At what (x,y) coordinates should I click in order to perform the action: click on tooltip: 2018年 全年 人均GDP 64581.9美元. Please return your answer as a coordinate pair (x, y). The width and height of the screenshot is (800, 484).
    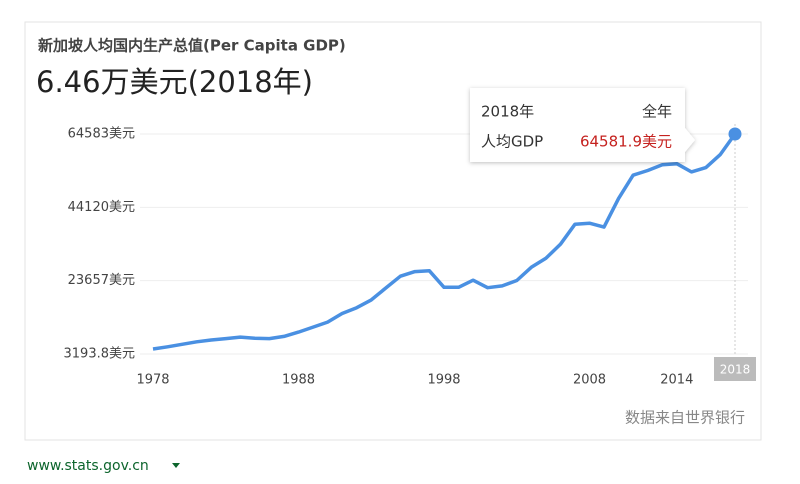
    Looking at the image, I should click on (582, 125).